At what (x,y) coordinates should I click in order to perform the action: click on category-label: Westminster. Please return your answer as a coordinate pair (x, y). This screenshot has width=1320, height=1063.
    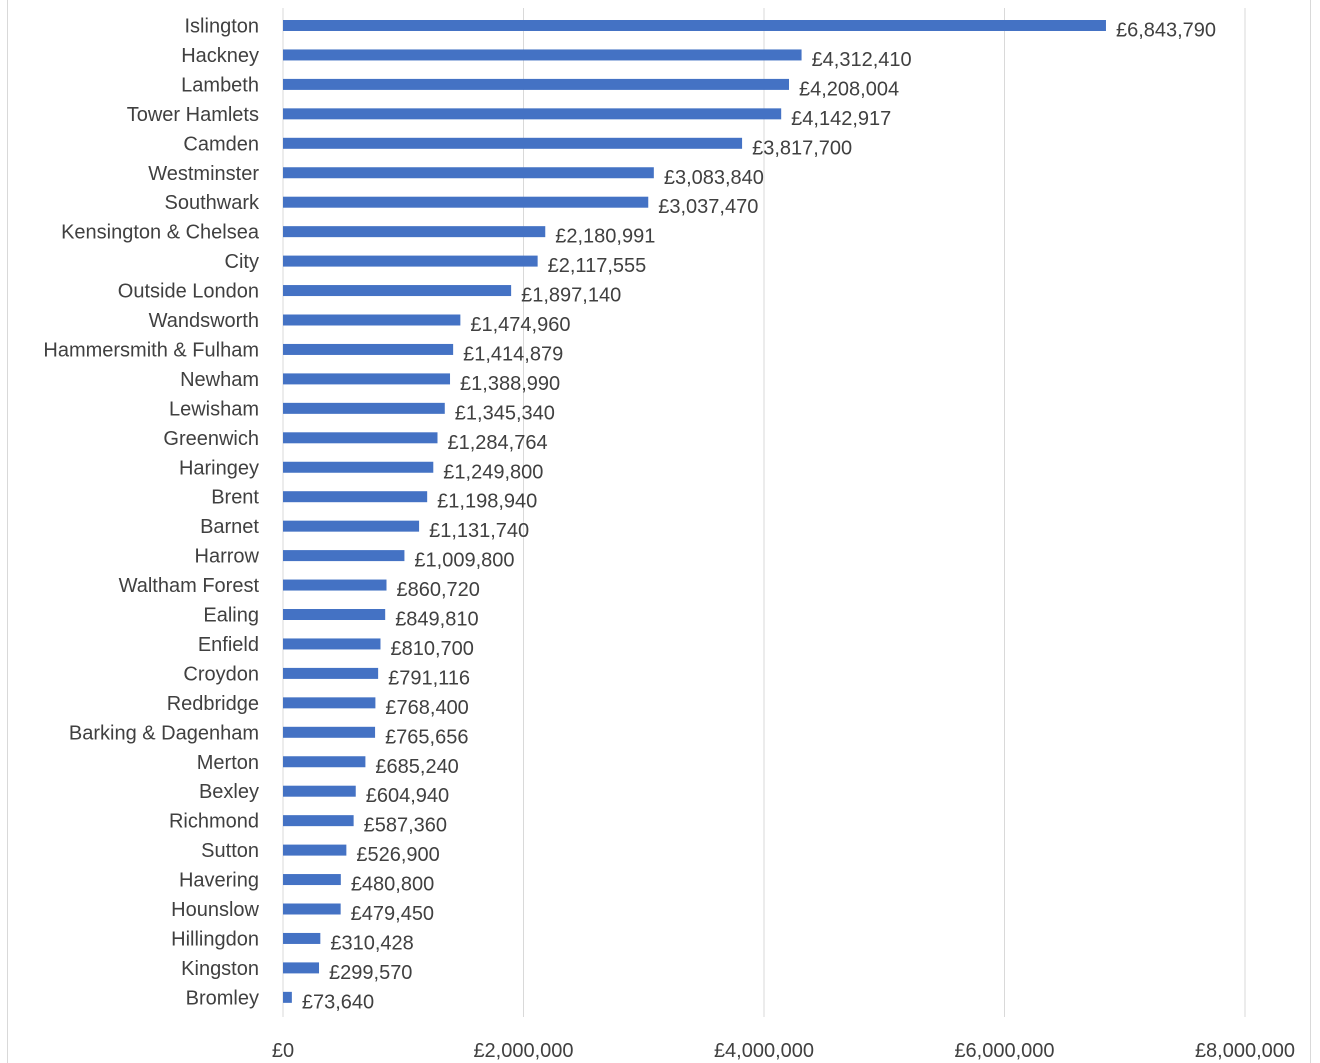
    Looking at the image, I should click on (203, 174).